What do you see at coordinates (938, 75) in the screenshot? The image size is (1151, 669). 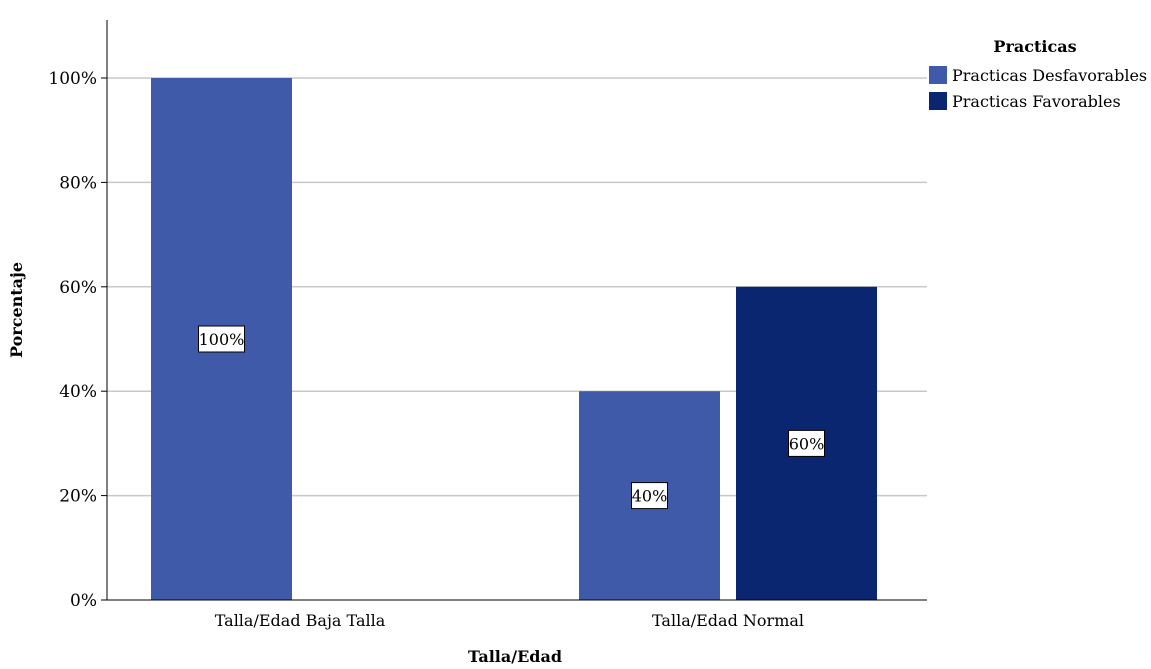 I see `legend-swatch-practicas-desfavorables` at bounding box center [938, 75].